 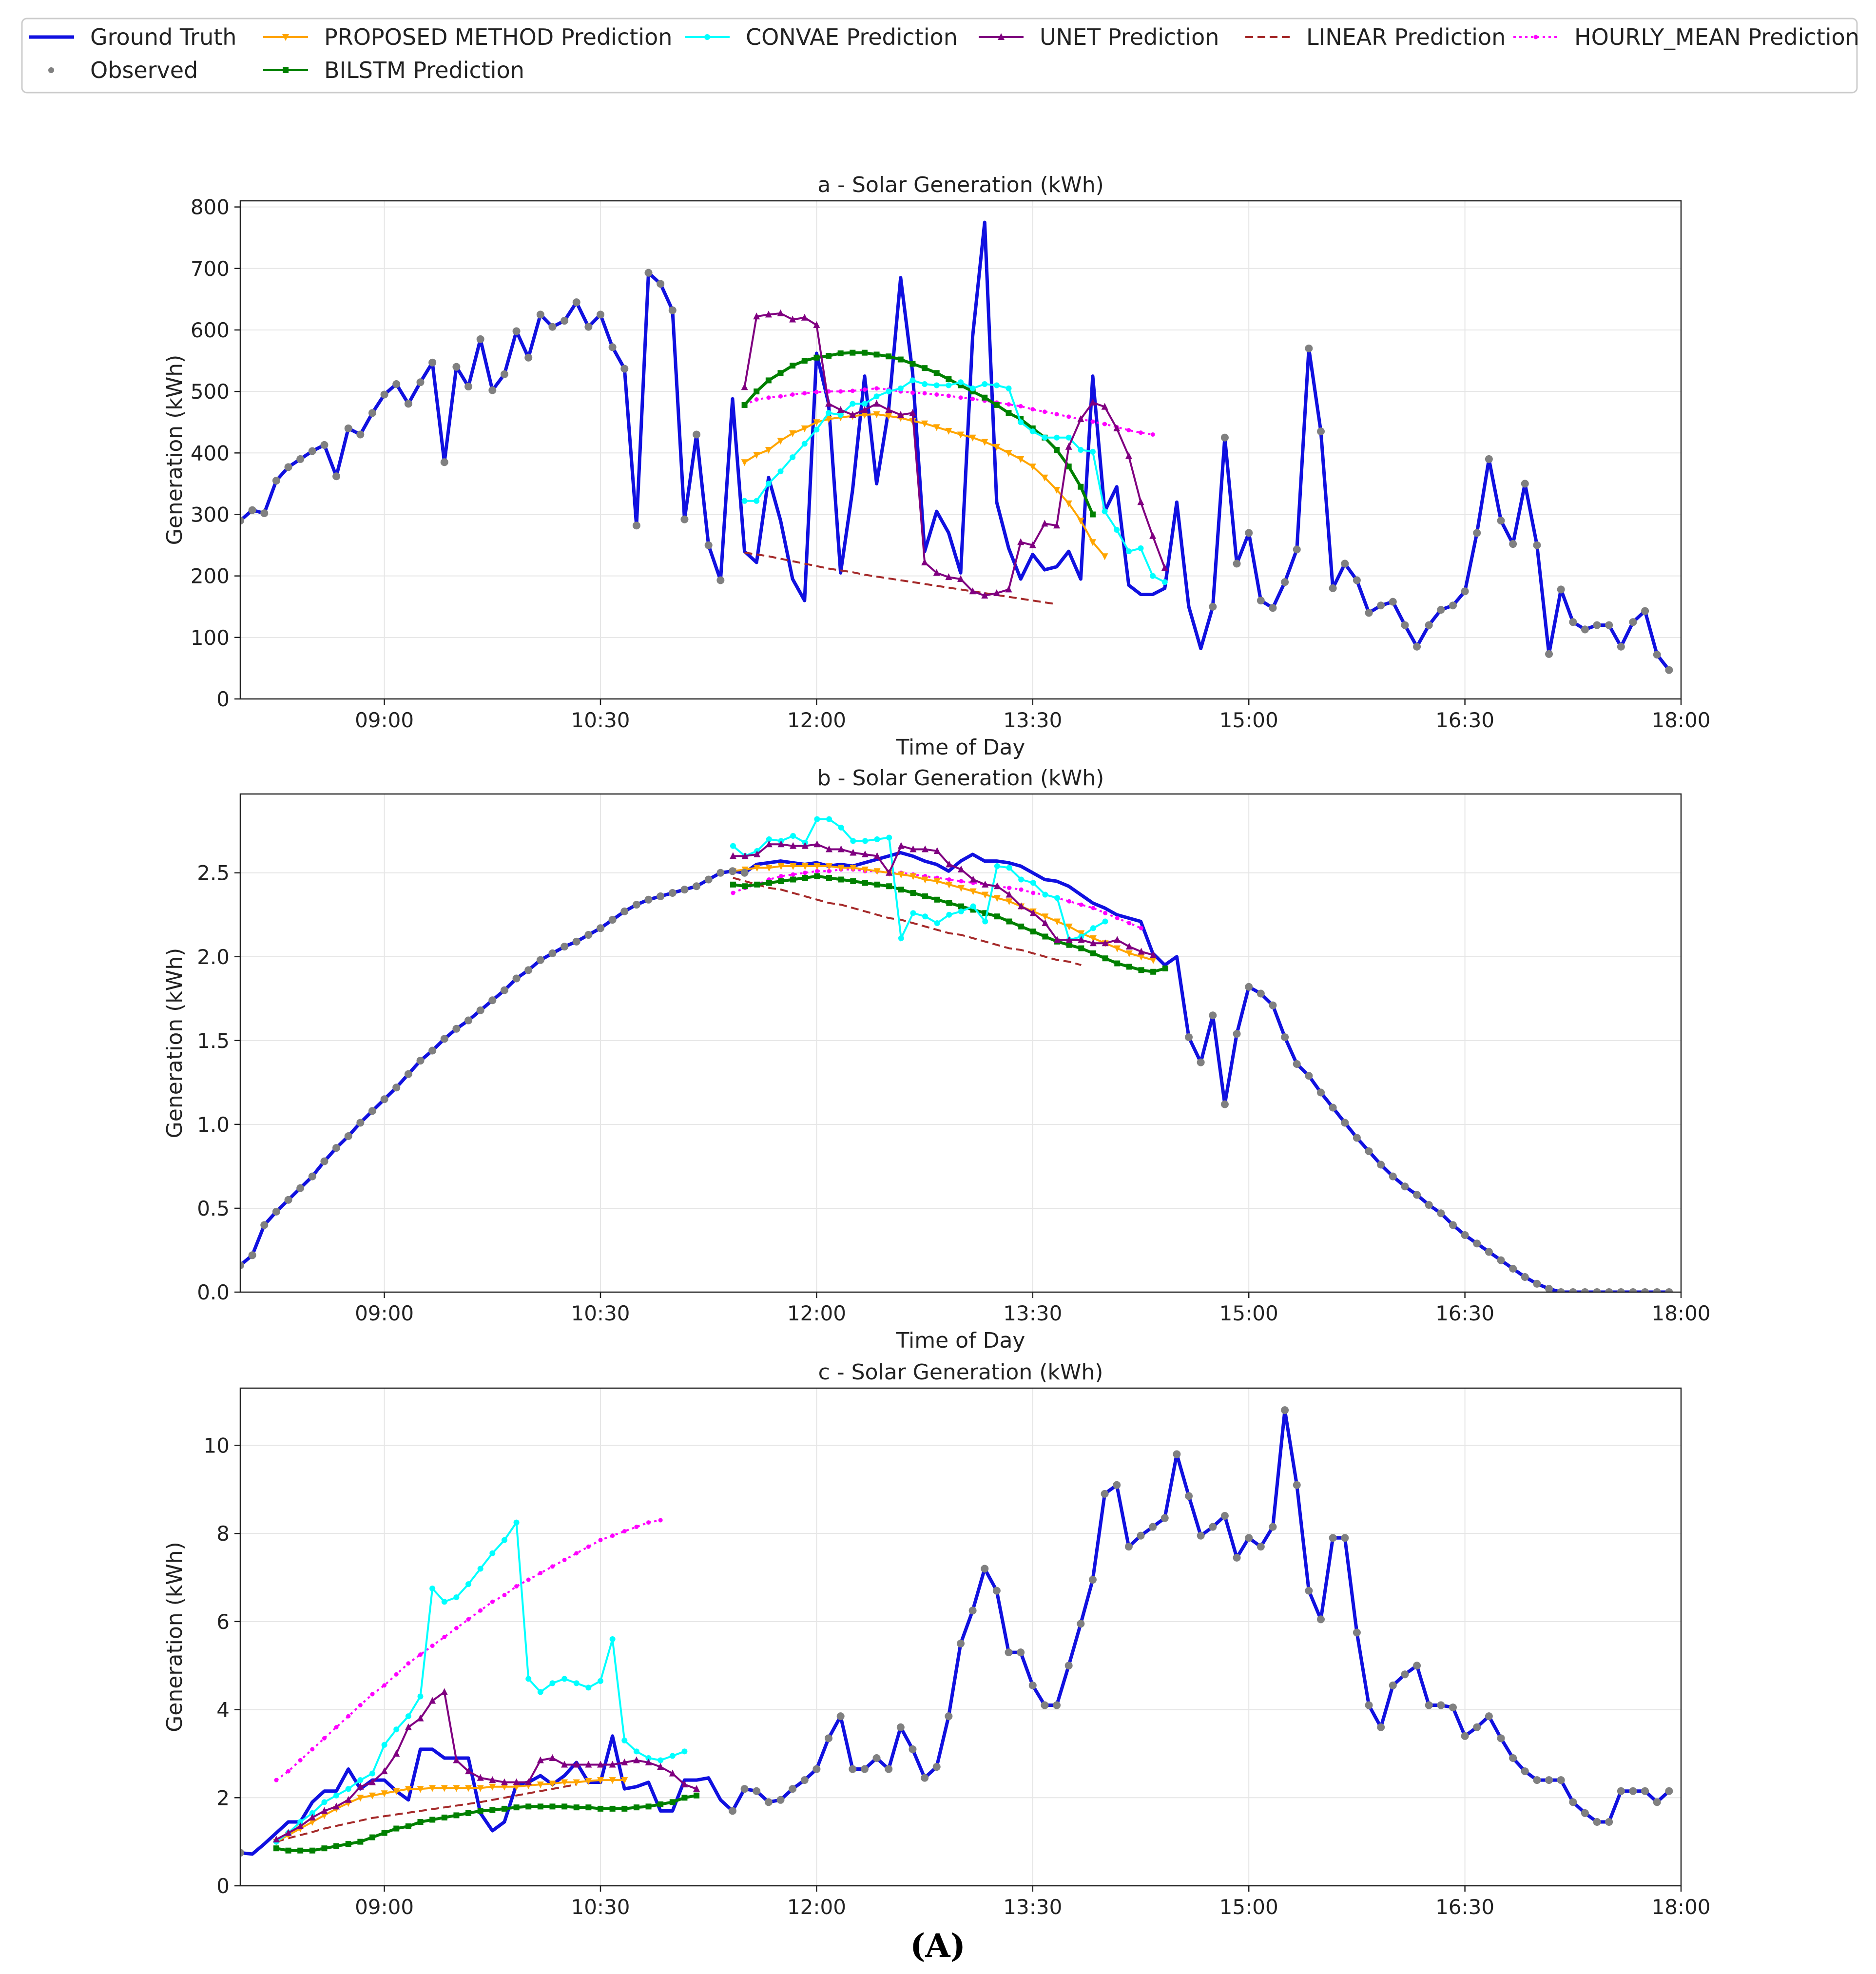 What do you see at coordinates (1536, 37) in the screenshot?
I see `legend-marker-hourly` at bounding box center [1536, 37].